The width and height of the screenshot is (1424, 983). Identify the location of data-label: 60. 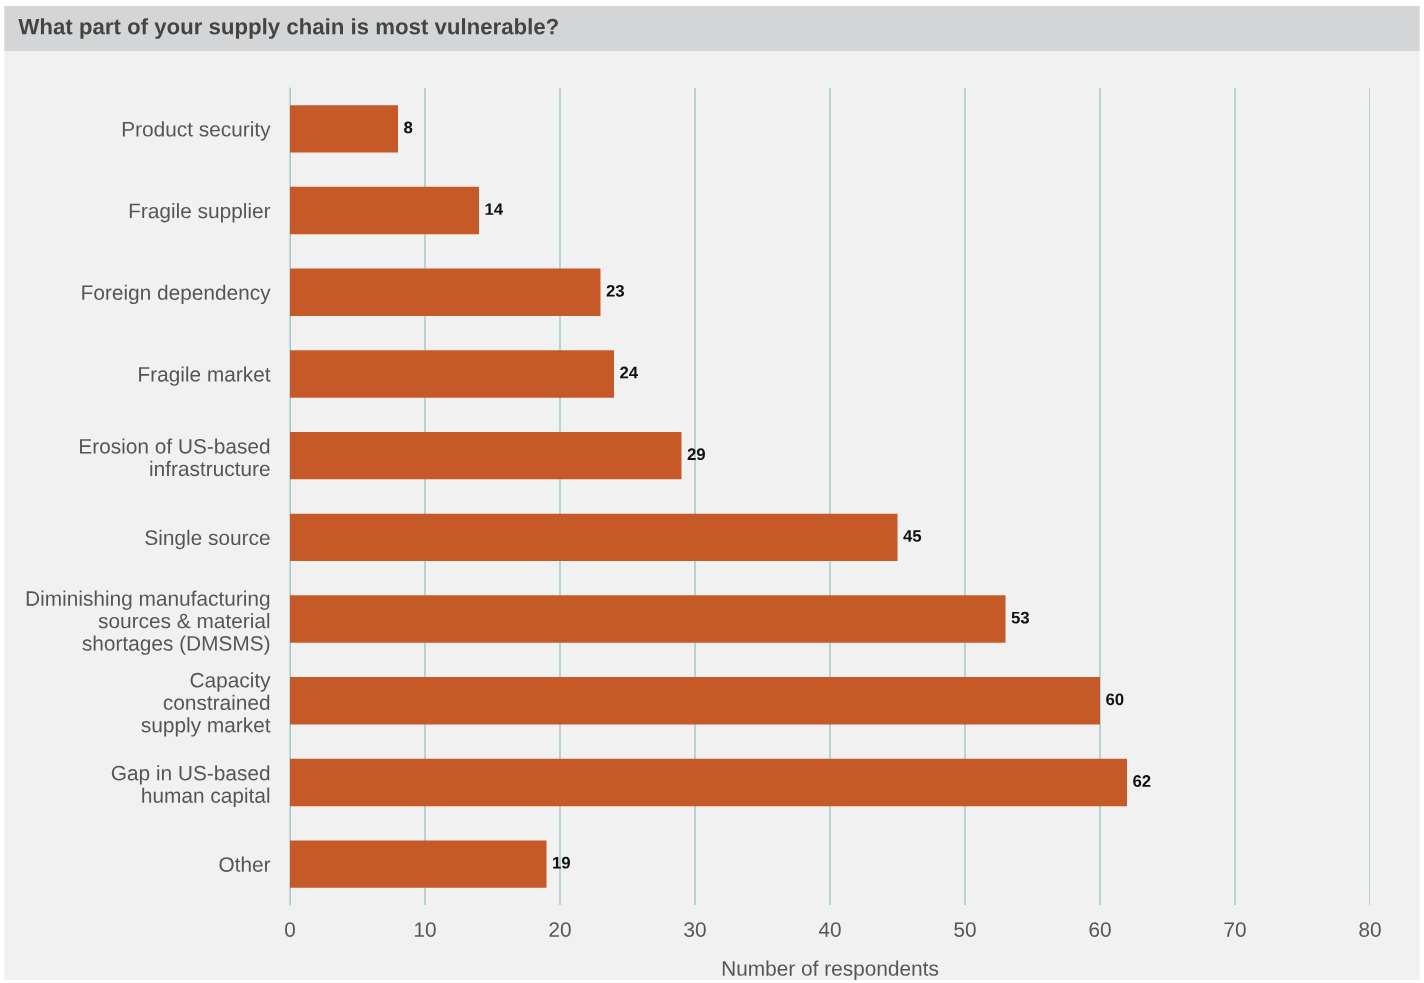
(1115, 699).